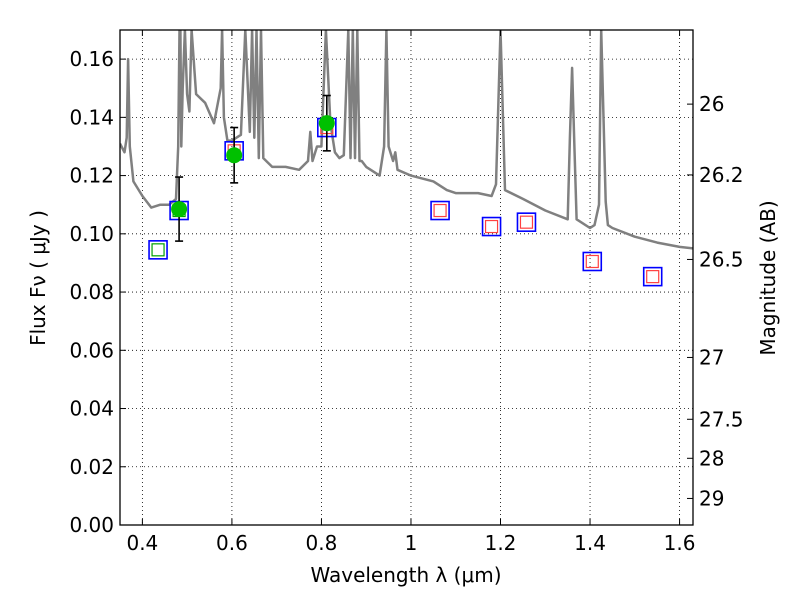 This screenshot has width=800, height=600. What do you see at coordinates (91, 467) in the screenshot?
I see `y-tick-label: 0.02` at bounding box center [91, 467].